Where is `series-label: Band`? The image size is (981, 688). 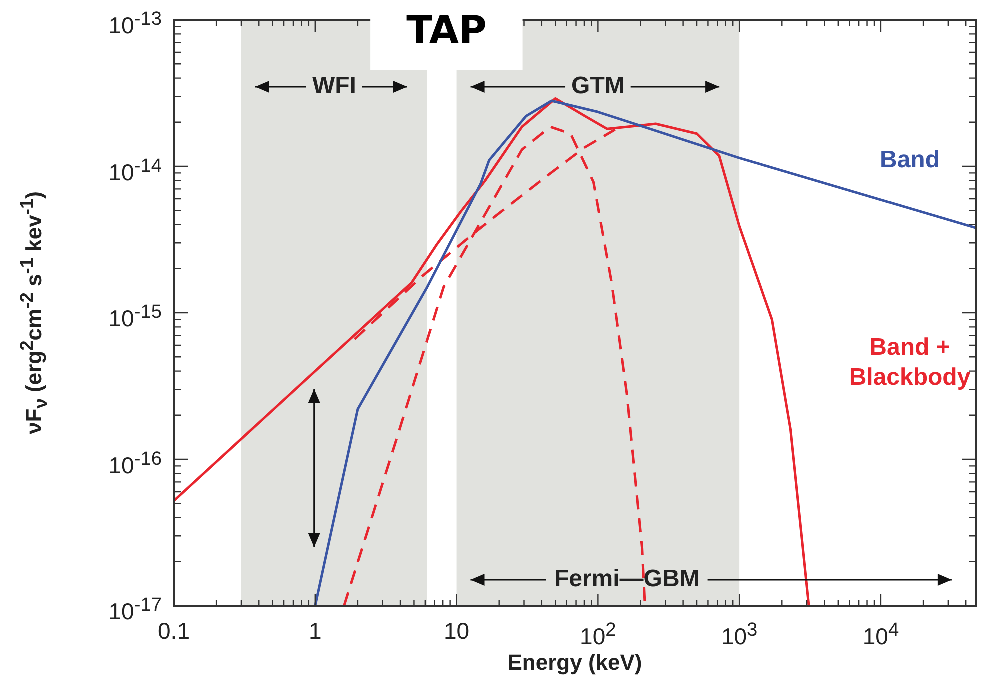
series-label: Band is located at coordinates (910, 160).